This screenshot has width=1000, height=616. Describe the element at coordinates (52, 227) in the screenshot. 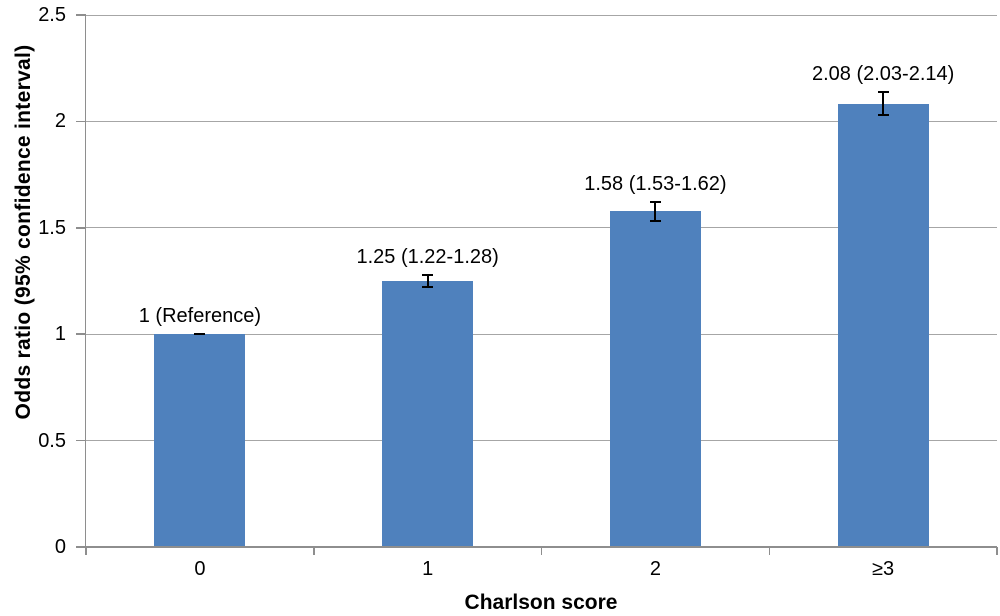

I see `y-tick-label: 1.5` at that location.